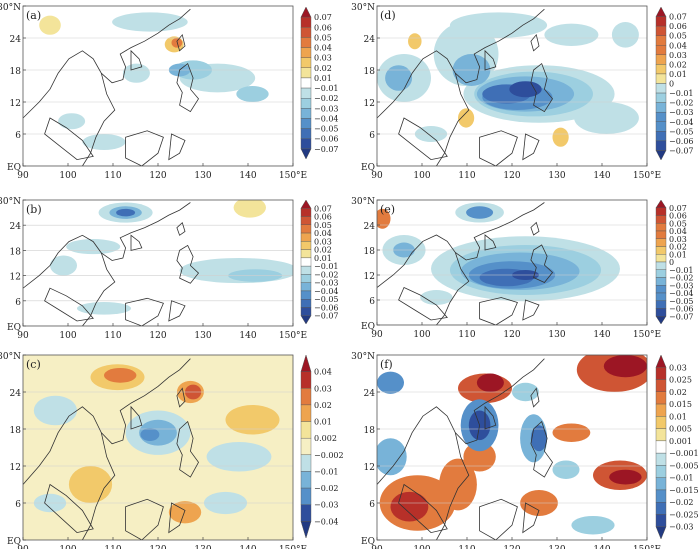  I want to click on colorbar-label: 0.002, so click(325, 438).